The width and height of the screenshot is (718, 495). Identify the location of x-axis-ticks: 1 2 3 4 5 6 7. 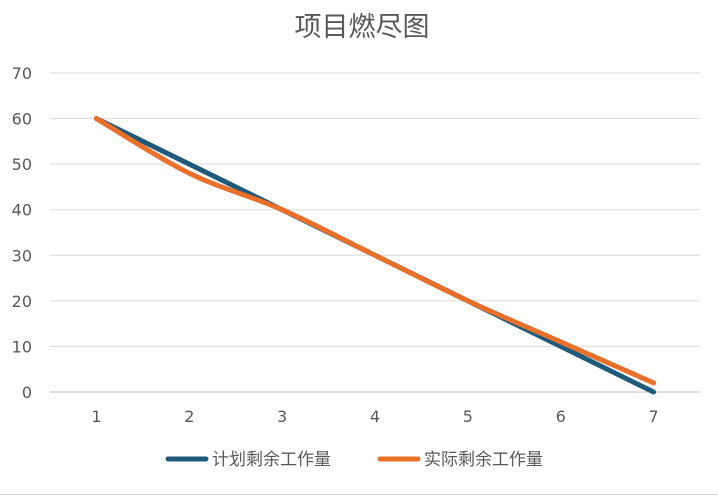
(374, 416).